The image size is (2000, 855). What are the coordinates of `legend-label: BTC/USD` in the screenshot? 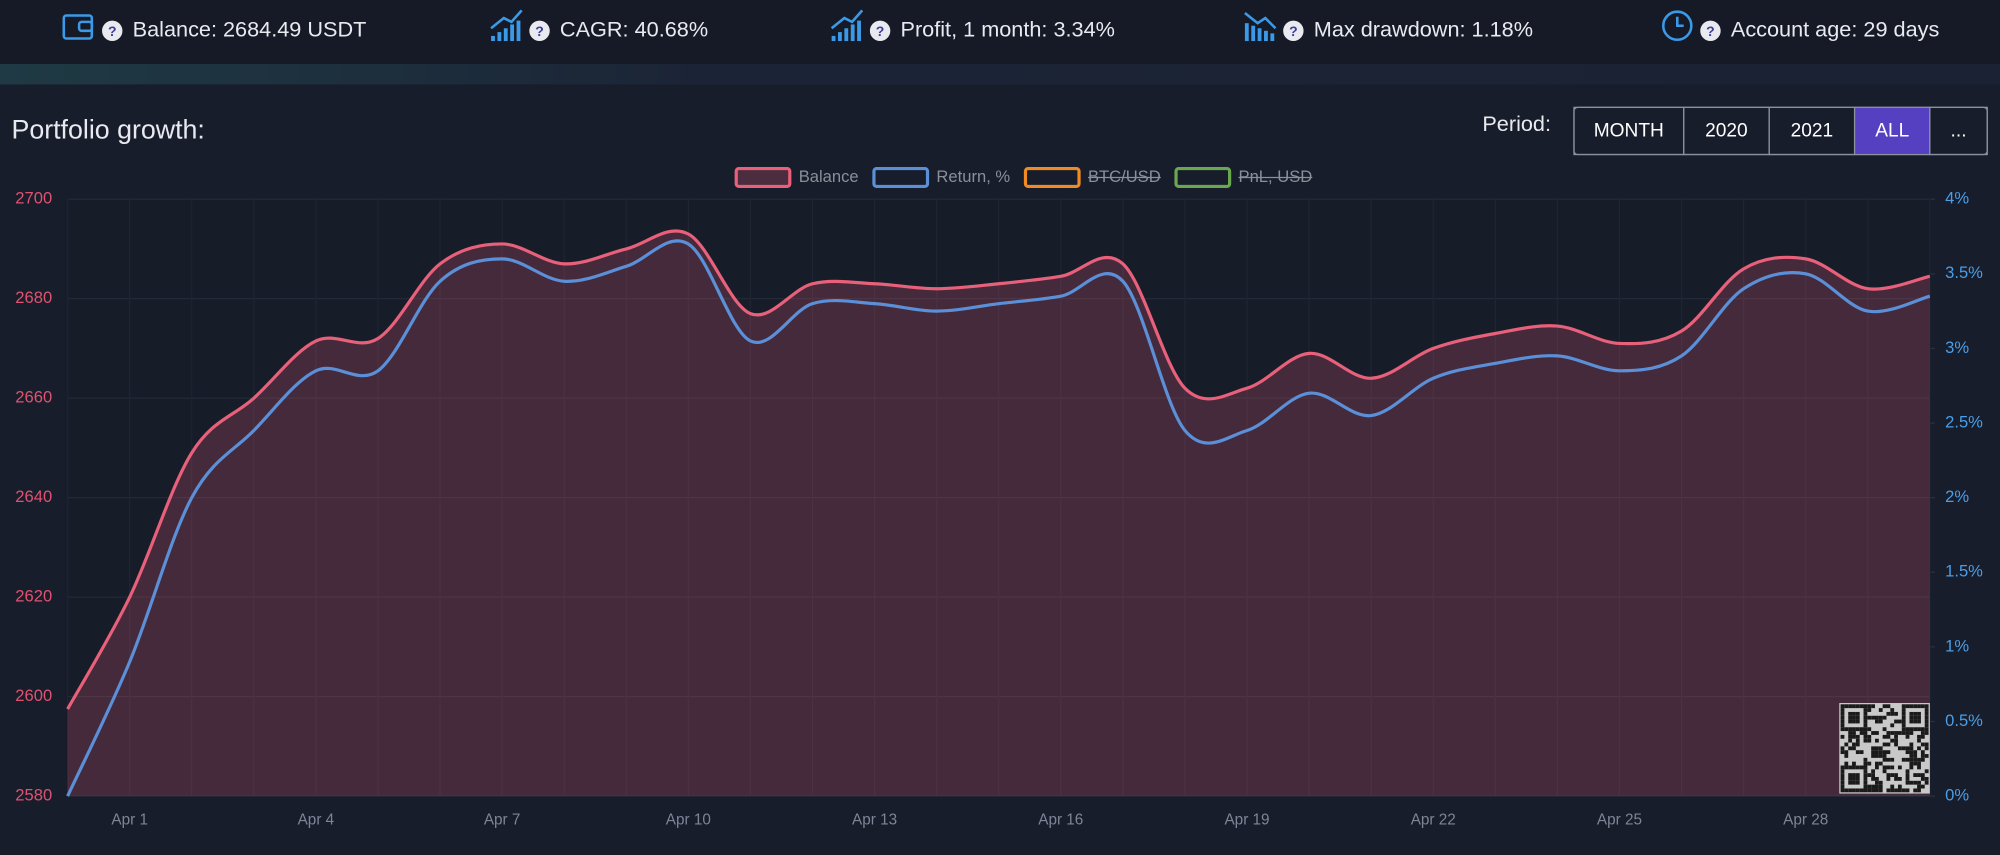 It's located at (1124, 176).